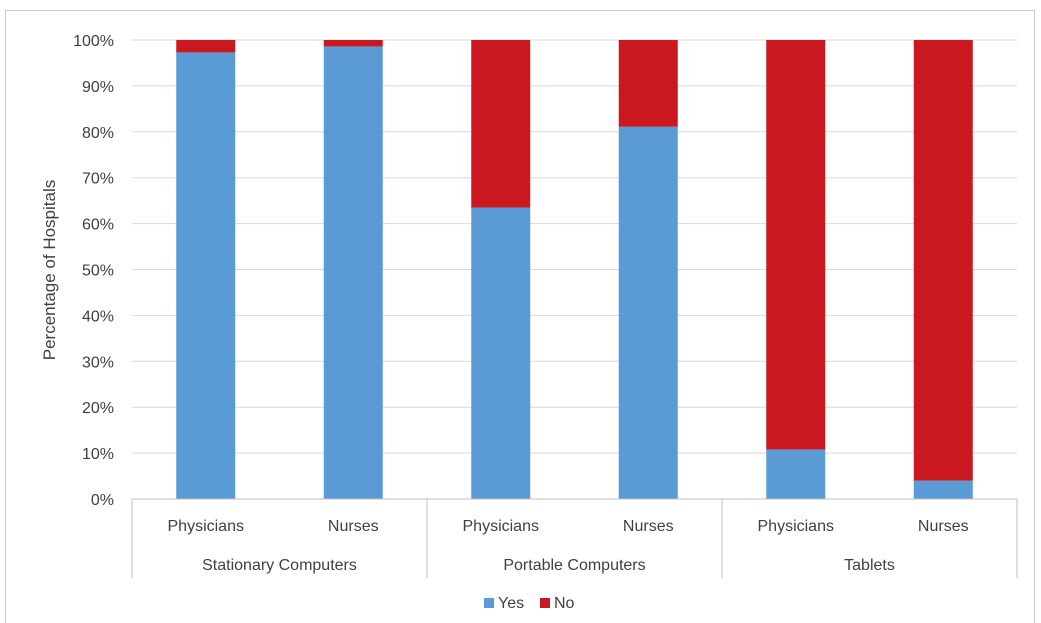  Describe the element at coordinates (98, 316) in the screenshot. I see `y-tick-label: 40%` at that location.